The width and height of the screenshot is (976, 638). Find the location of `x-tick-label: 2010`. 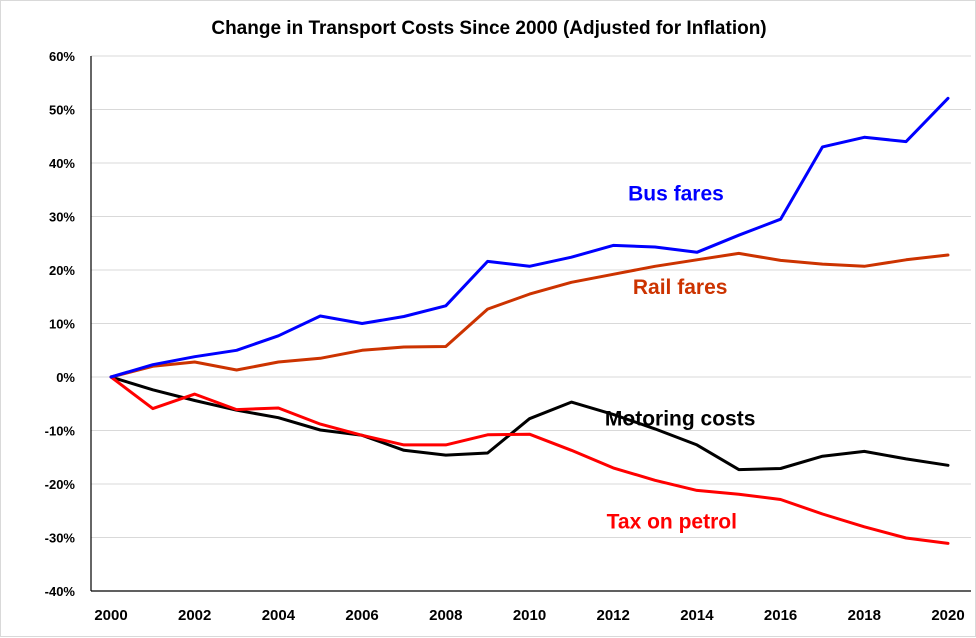

x-tick-label: 2010 is located at coordinates (529, 615).